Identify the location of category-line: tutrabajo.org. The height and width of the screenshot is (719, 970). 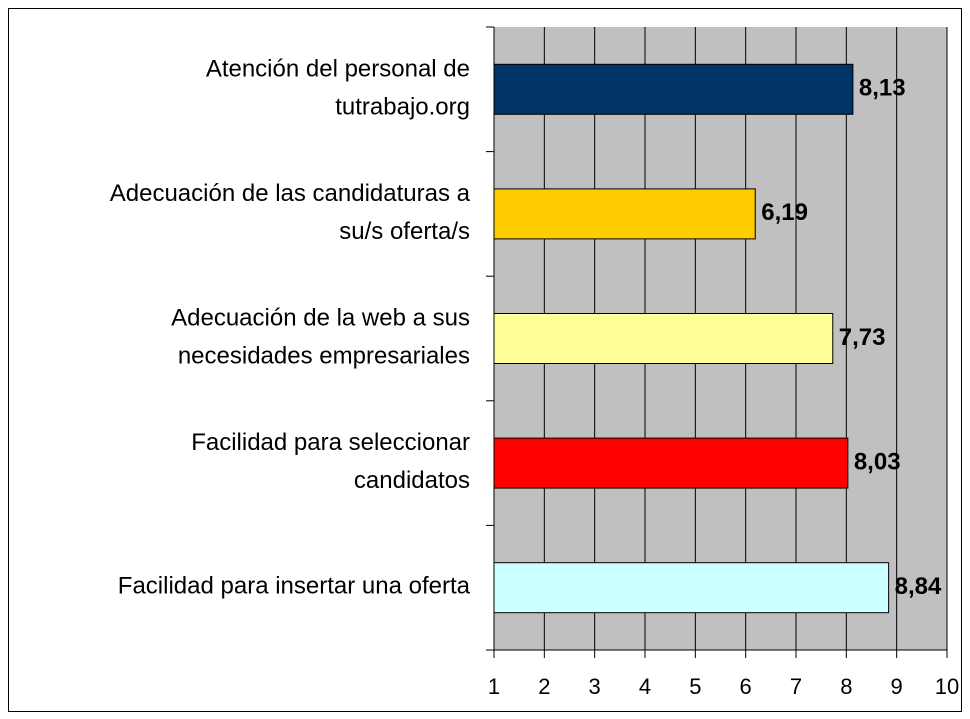
(402, 107).